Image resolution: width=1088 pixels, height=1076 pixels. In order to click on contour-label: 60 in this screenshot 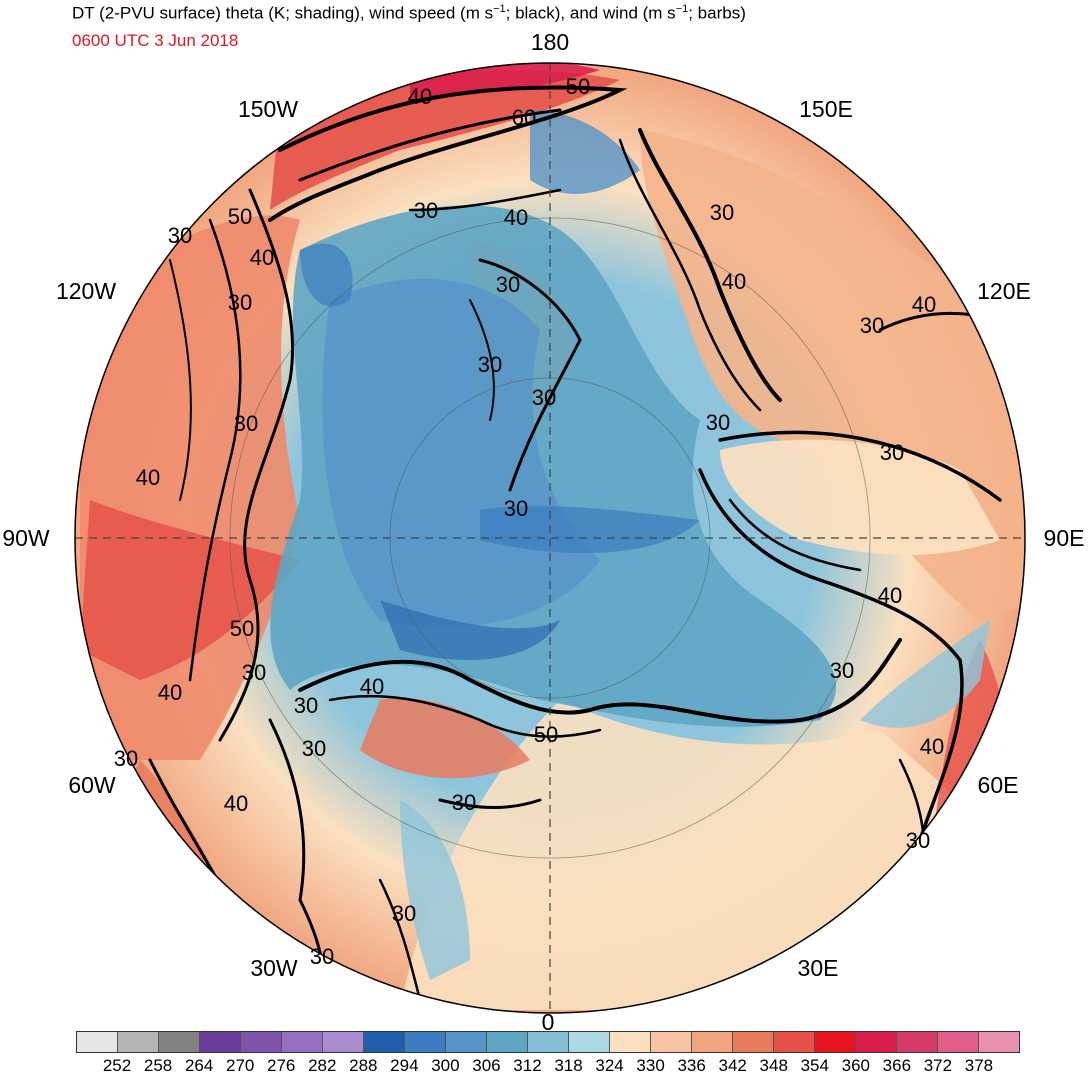, I will do `click(524, 117)`.